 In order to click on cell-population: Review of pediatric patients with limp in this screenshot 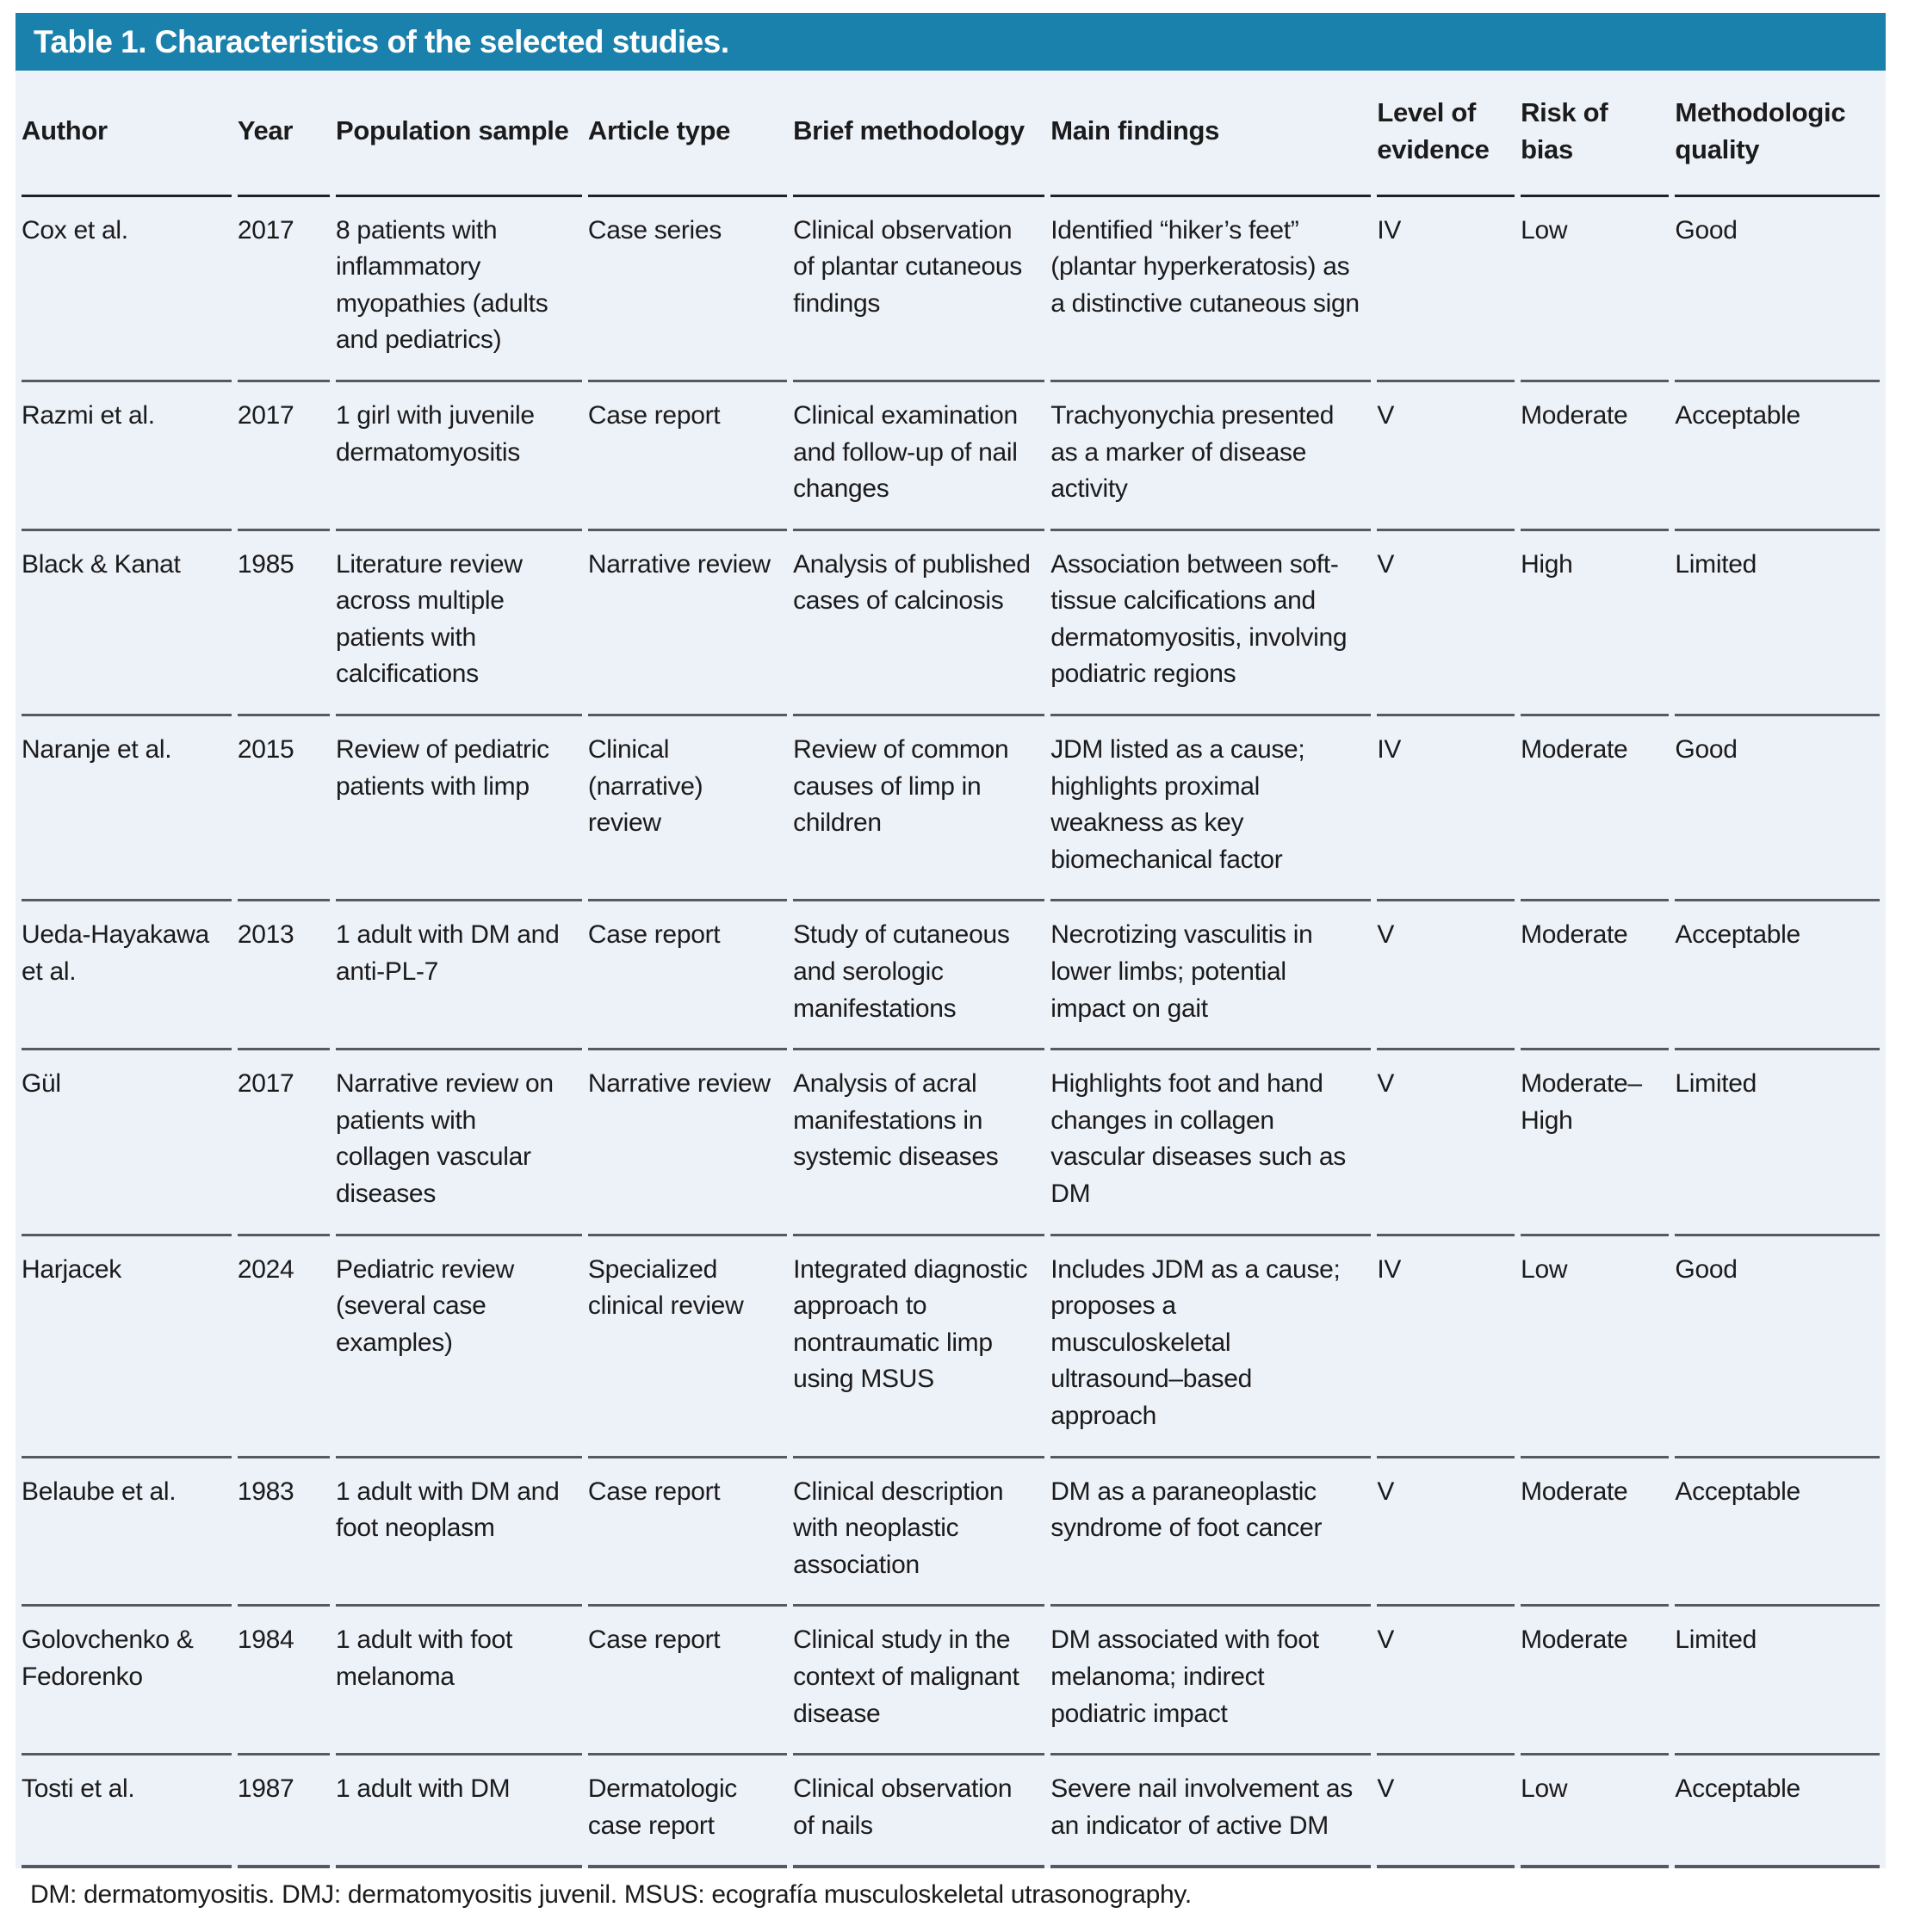, I will do `click(459, 809)`.